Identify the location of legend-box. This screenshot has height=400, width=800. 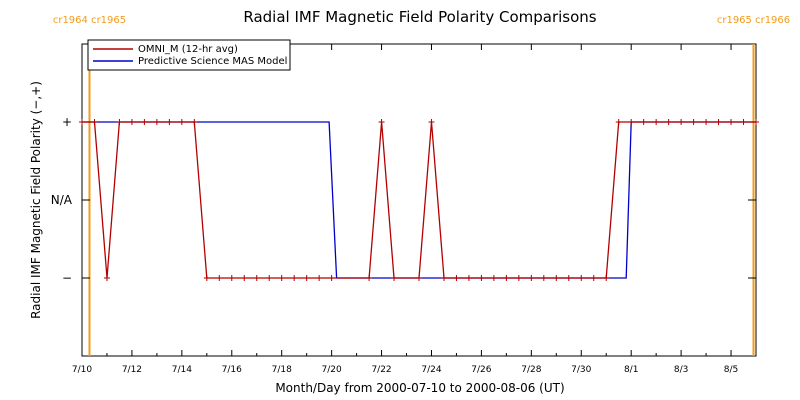
(189, 55).